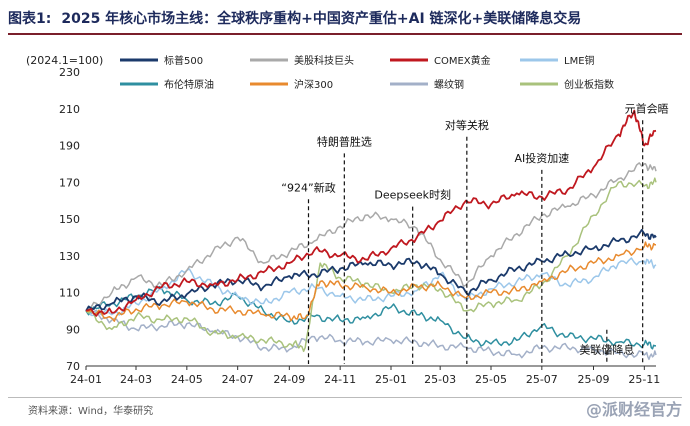 The height and width of the screenshot is (426, 690). I want to click on annotation-label: 元首会晤, so click(647, 108).